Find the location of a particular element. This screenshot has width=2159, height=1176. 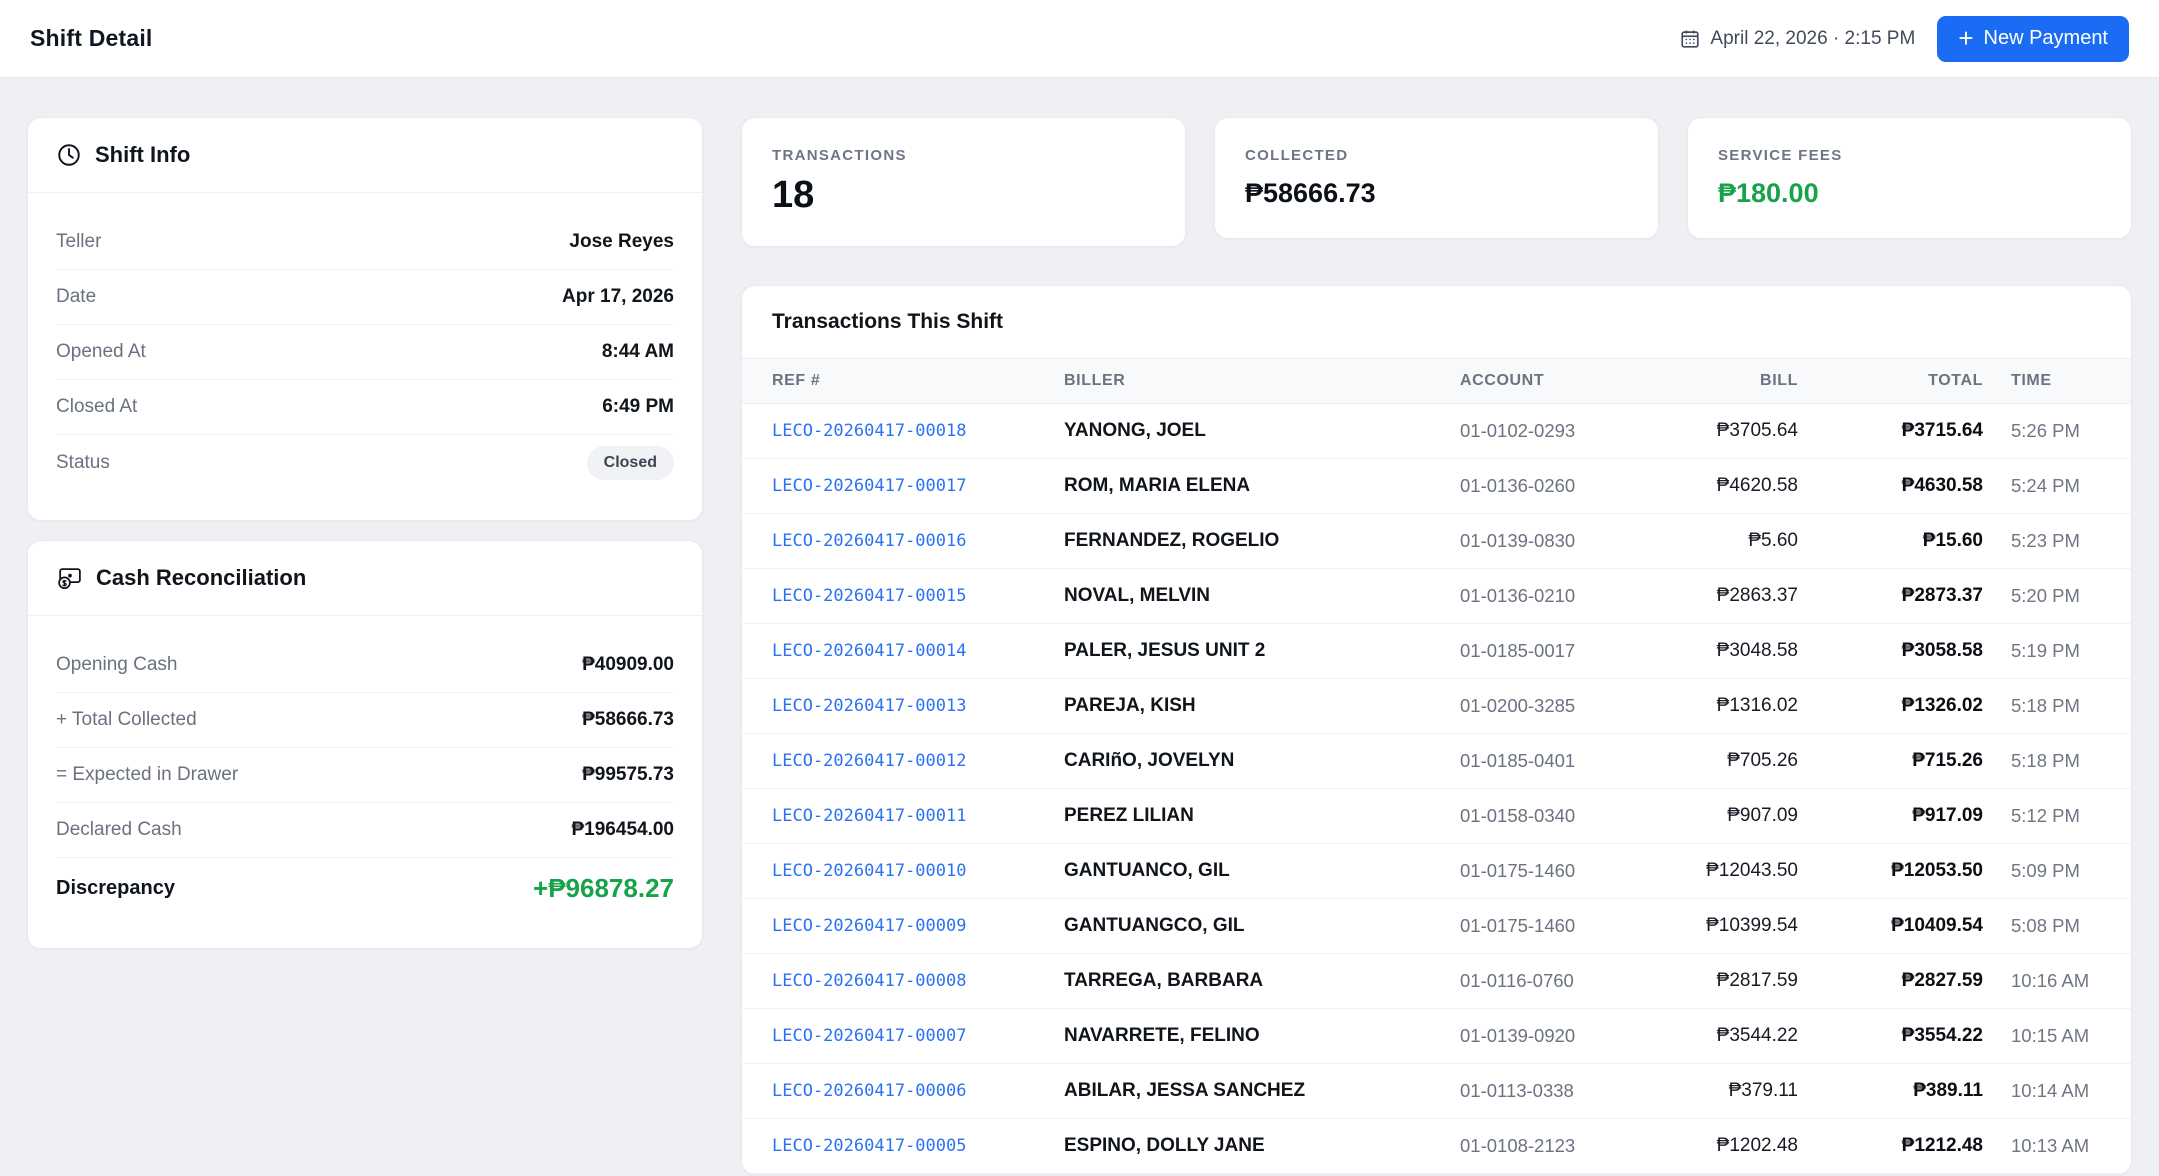

total-amount: ₱3554.22 is located at coordinates (1942, 1035).